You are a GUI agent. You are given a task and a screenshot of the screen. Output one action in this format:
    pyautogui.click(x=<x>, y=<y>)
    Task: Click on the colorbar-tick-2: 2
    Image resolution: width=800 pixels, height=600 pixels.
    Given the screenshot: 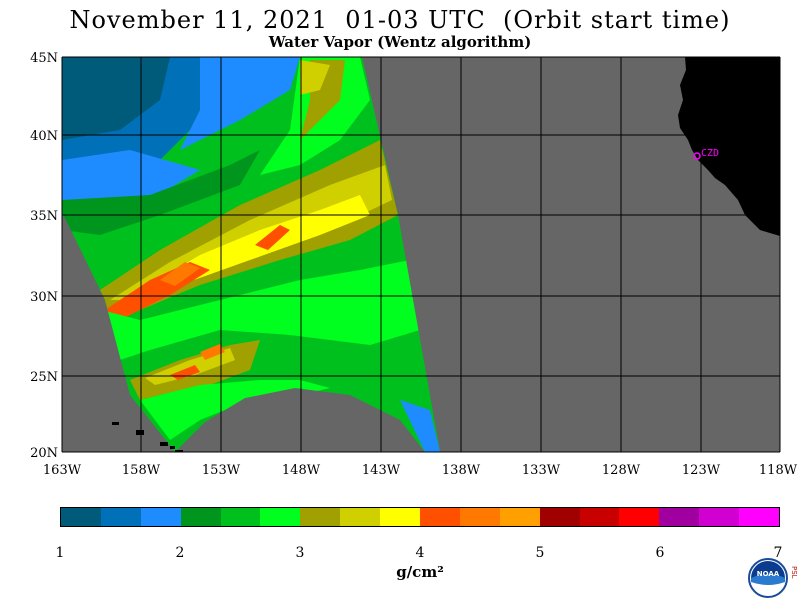 What is the action you would take?
    pyautogui.click(x=180, y=553)
    